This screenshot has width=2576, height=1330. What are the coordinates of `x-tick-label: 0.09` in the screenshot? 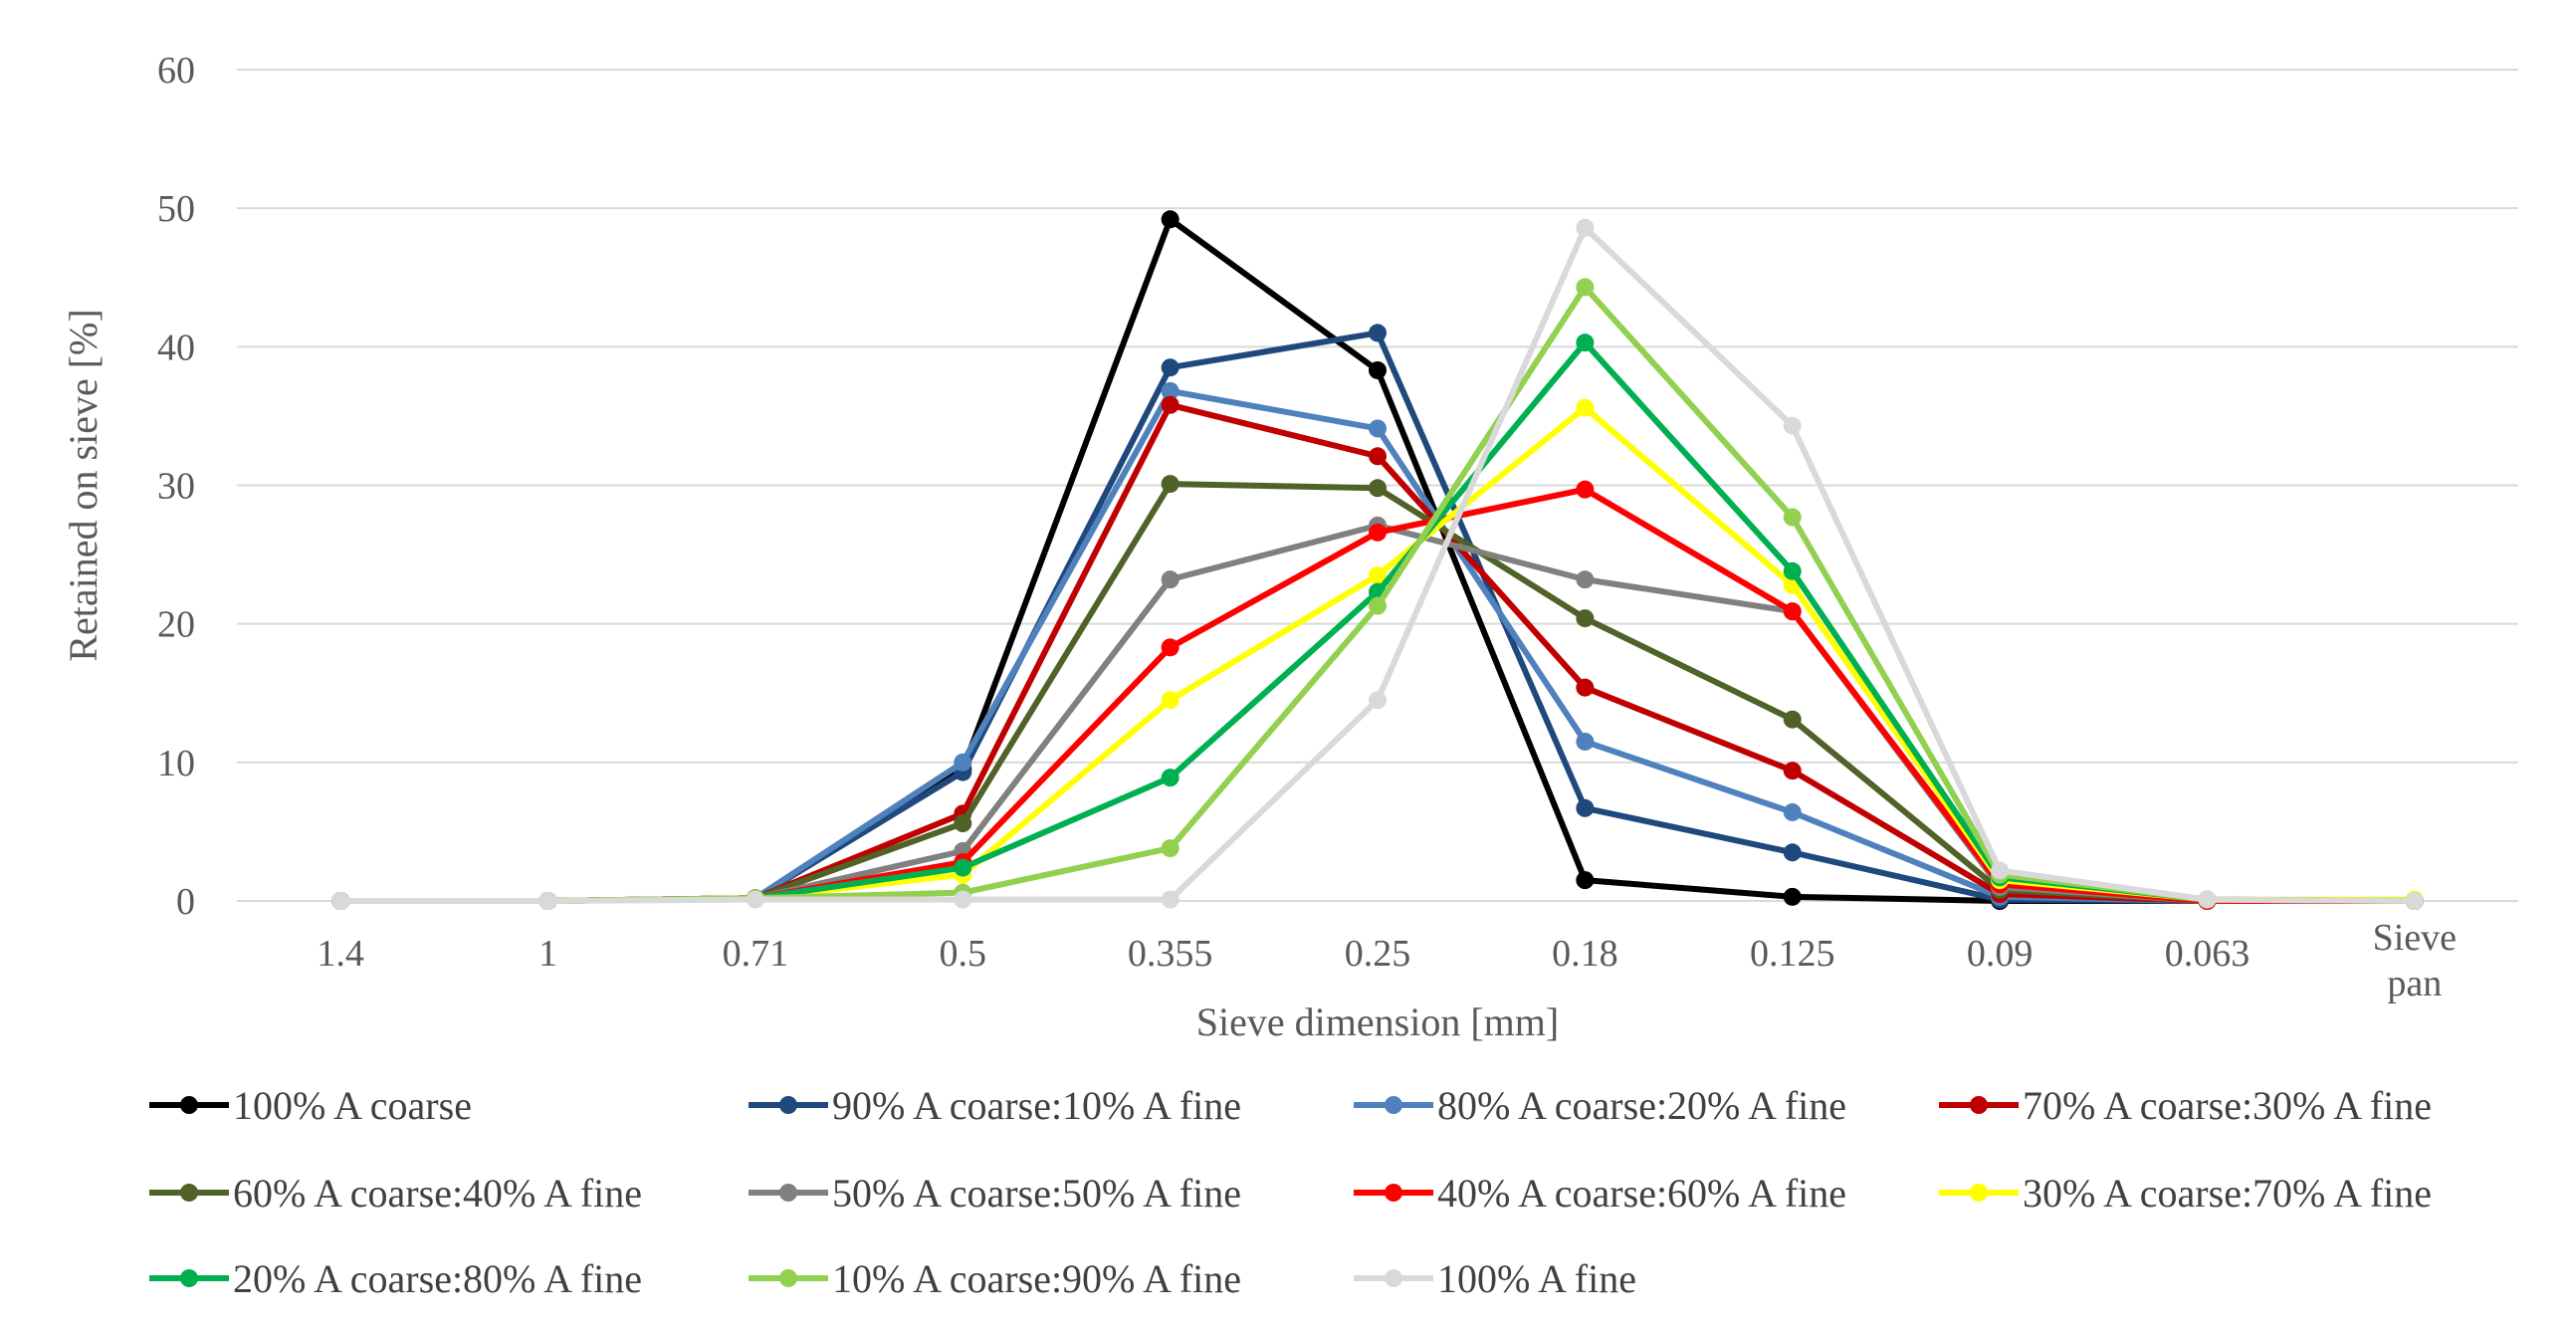 It's located at (2000, 954).